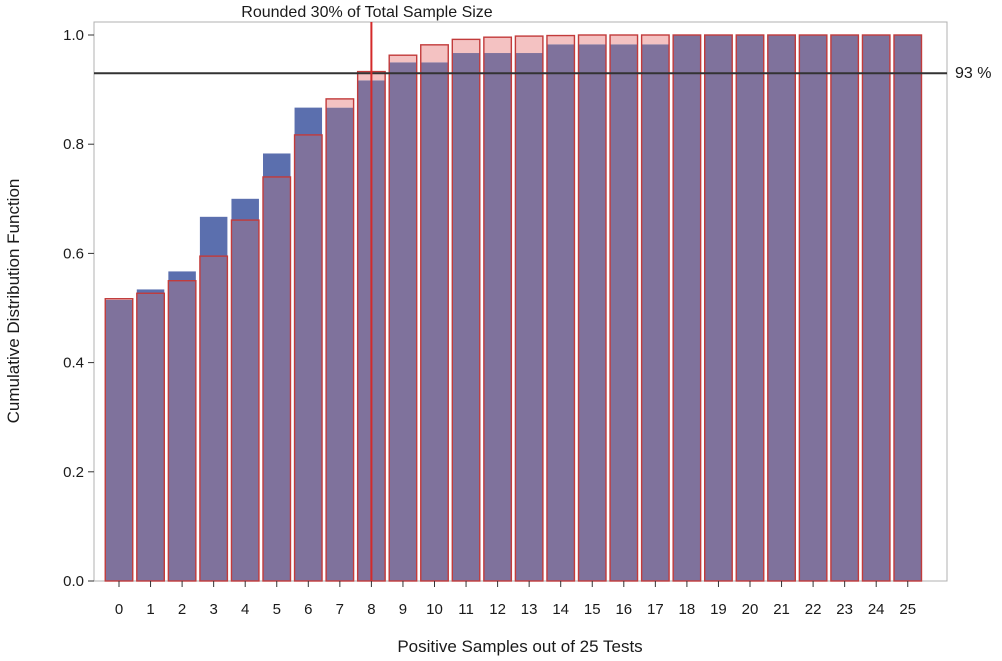 Image resolution: width=1002 pixels, height=661 pixels. Describe the element at coordinates (844, 609) in the screenshot. I see `x-tick-label-23: 23` at that location.